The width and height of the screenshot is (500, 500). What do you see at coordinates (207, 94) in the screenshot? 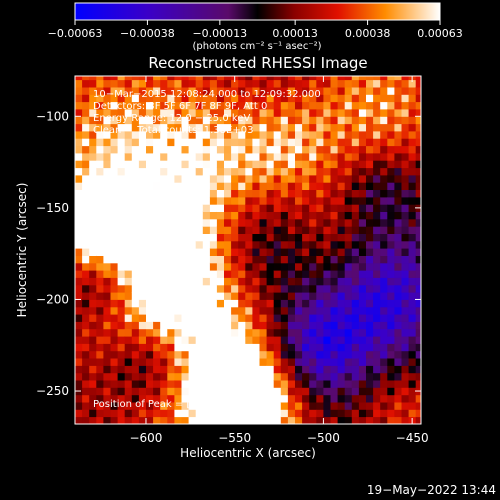
I see `annotation-time: 10−Mar−2015 12:08:24.000 to 12:09:32.000` at bounding box center [207, 94].